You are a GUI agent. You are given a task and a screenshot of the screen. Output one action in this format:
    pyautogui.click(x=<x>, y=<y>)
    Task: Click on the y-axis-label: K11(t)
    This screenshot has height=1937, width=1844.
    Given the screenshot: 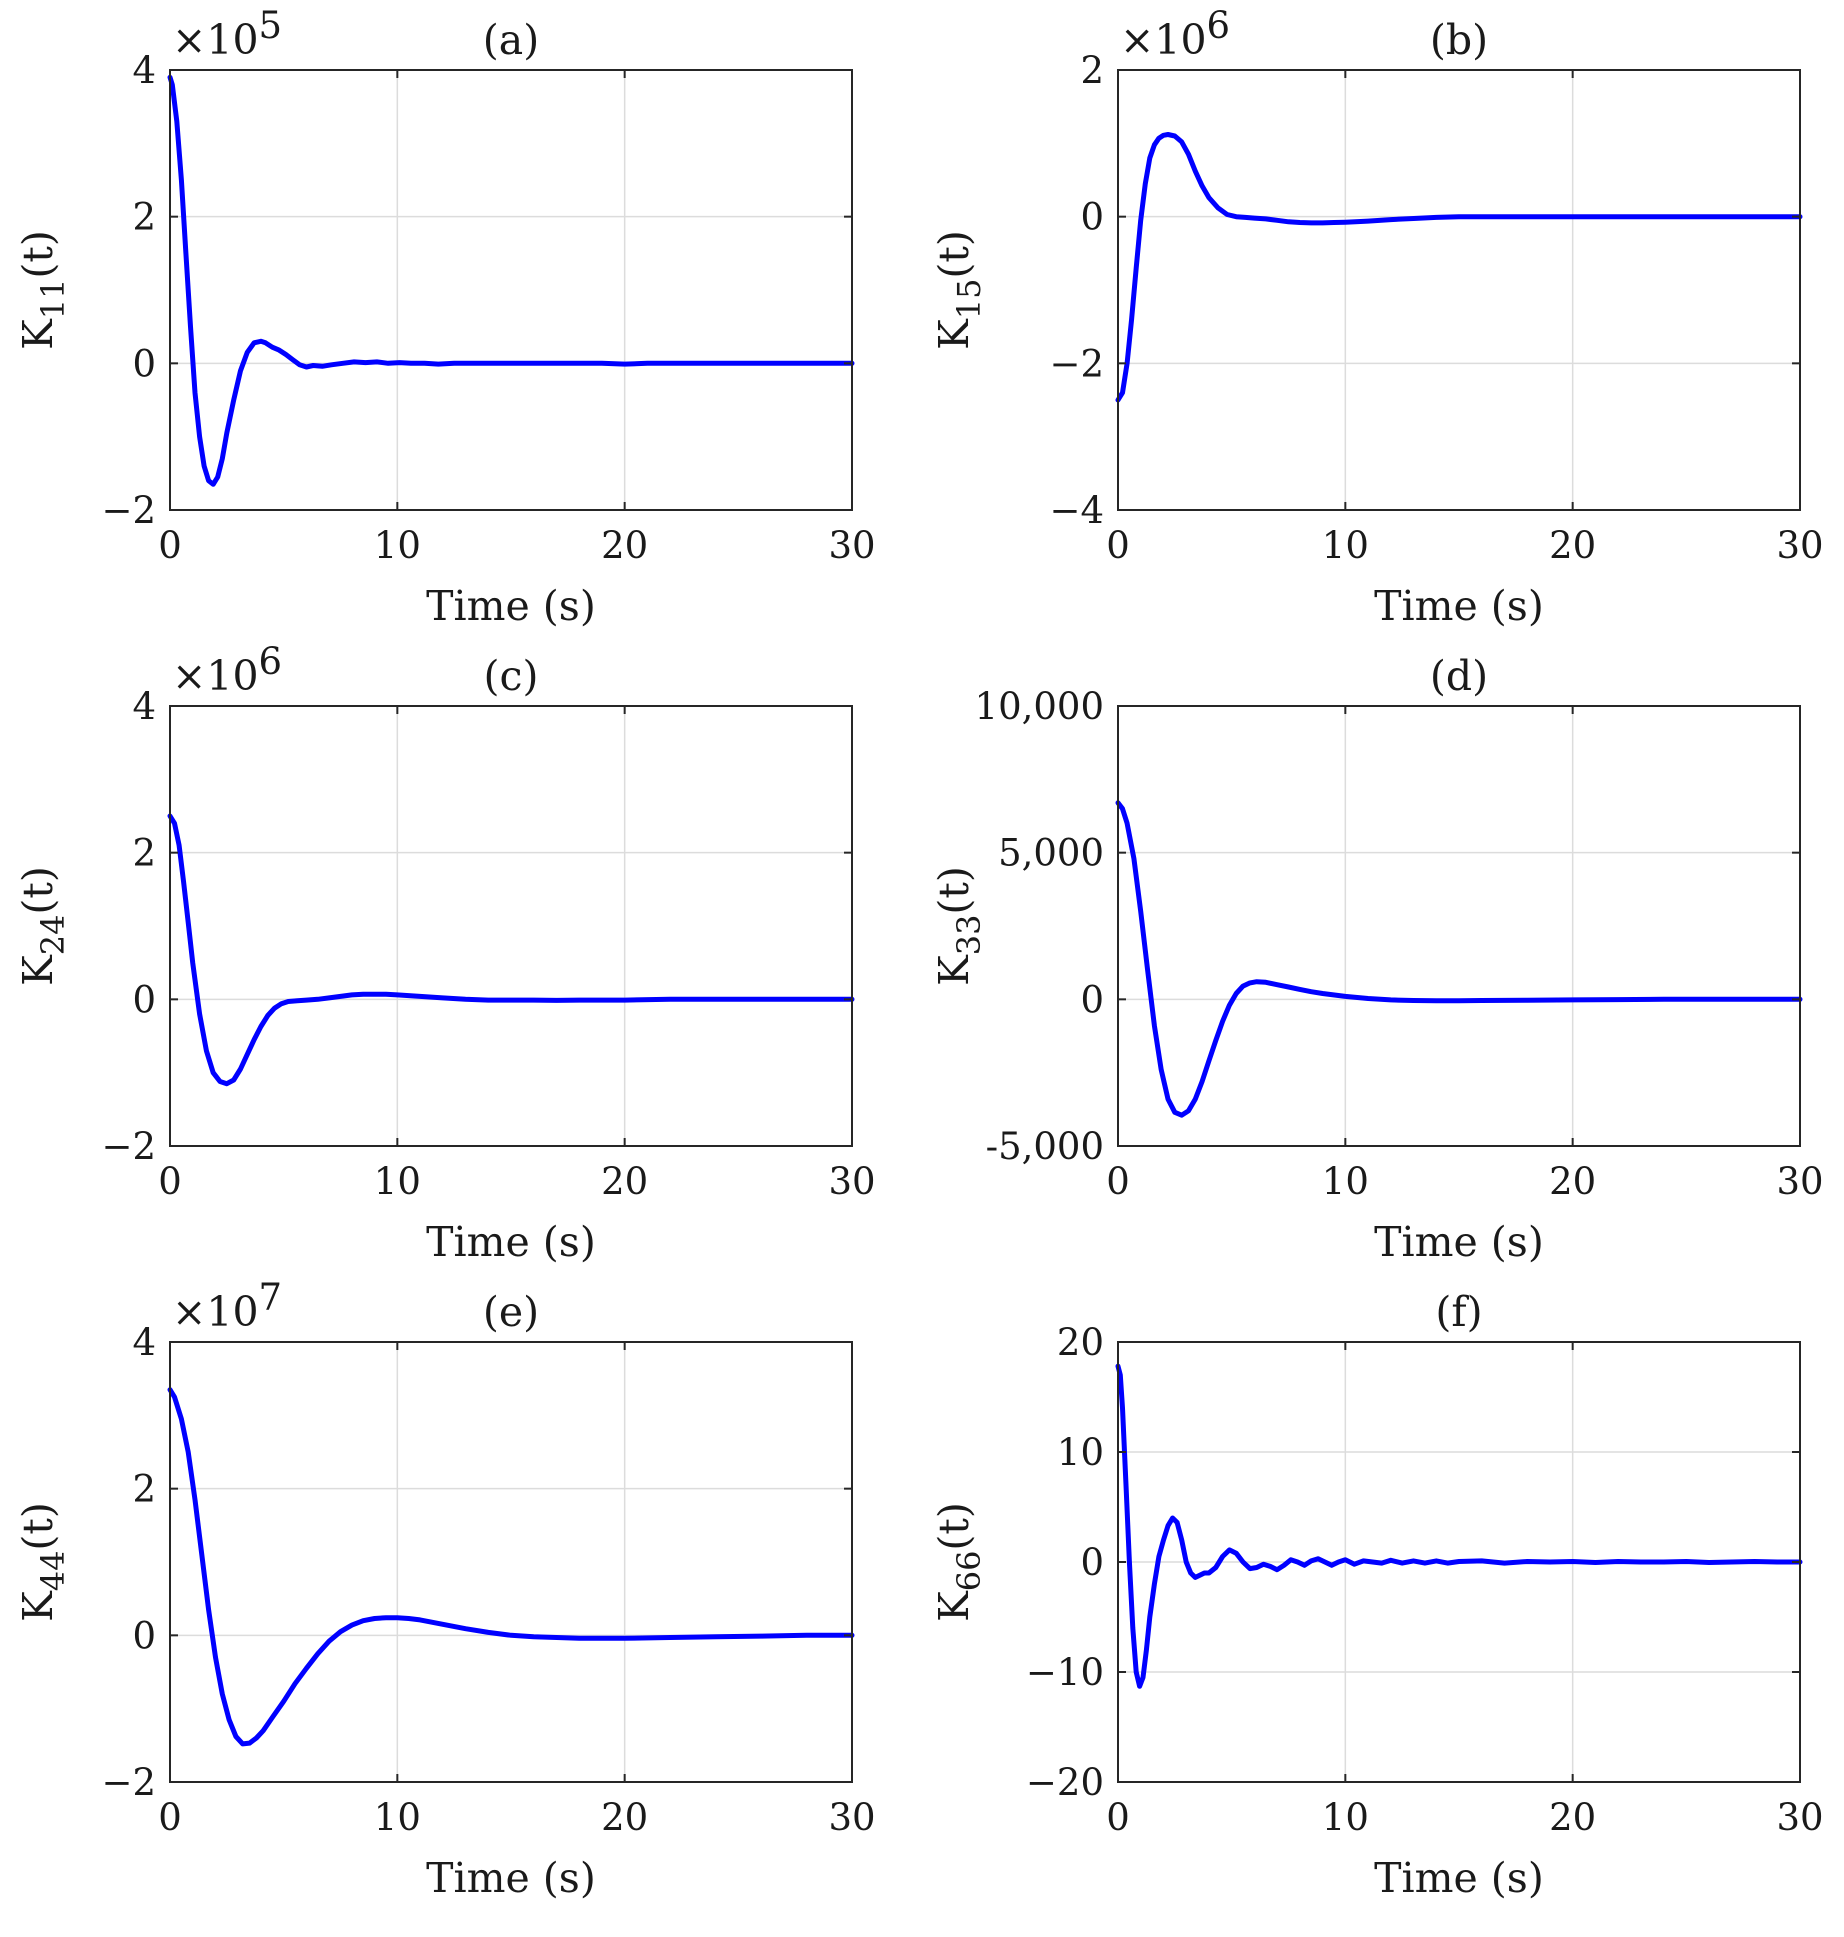 What is the action you would take?
    pyautogui.click(x=43, y=290)
    